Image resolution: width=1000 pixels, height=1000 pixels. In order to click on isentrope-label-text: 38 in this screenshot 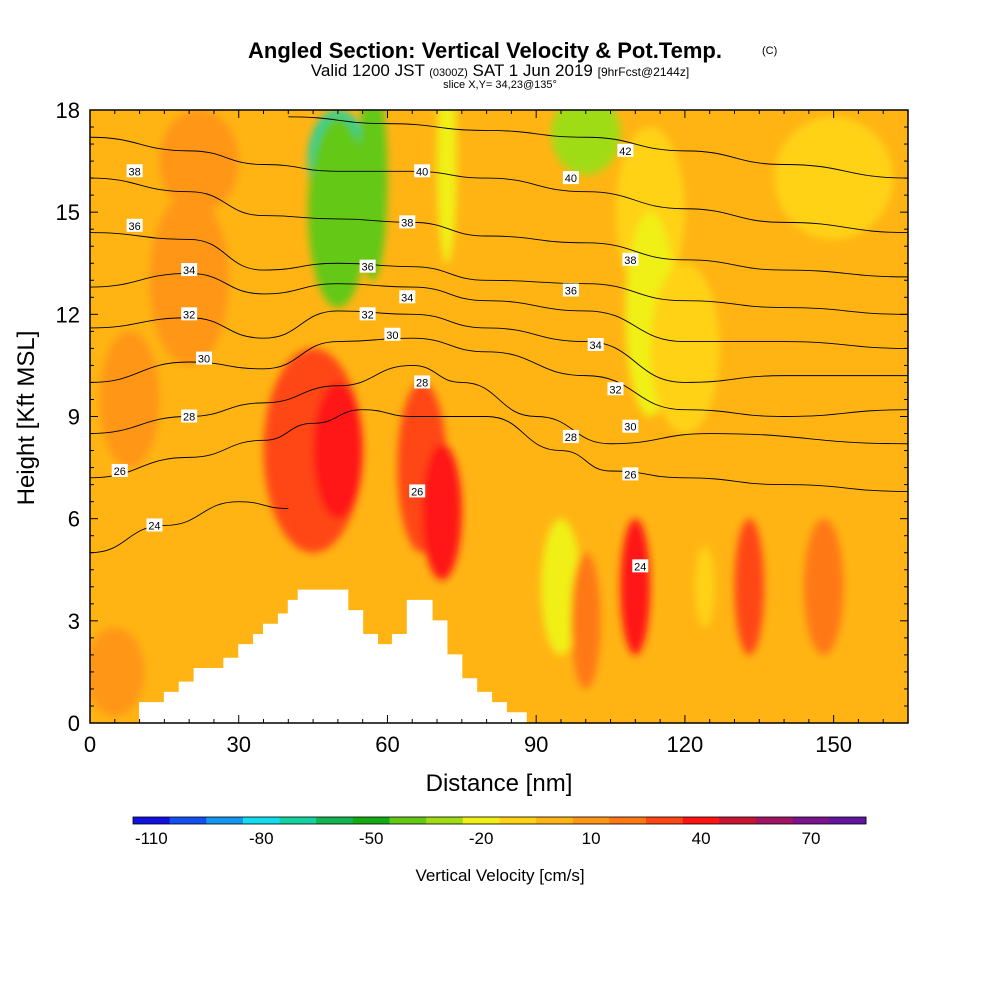, I will do `click(134, 172)`.